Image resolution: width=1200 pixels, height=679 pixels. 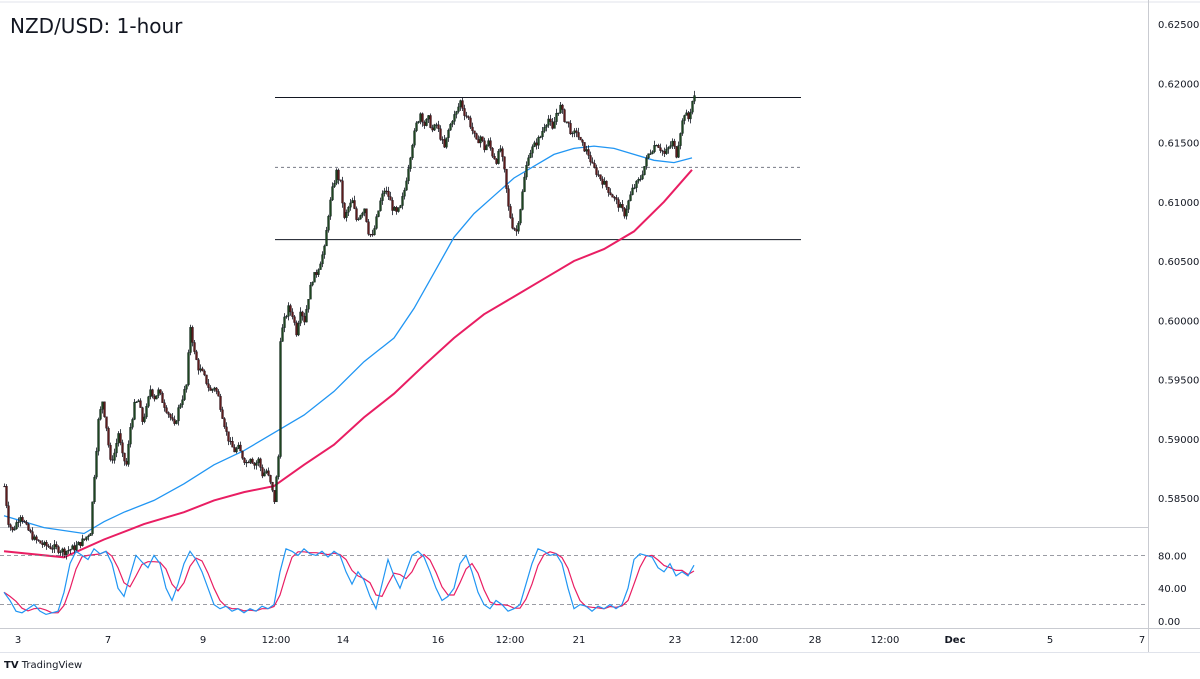 I want to click on price-tick-label: 0.60500, so click(x=1178, y=262).